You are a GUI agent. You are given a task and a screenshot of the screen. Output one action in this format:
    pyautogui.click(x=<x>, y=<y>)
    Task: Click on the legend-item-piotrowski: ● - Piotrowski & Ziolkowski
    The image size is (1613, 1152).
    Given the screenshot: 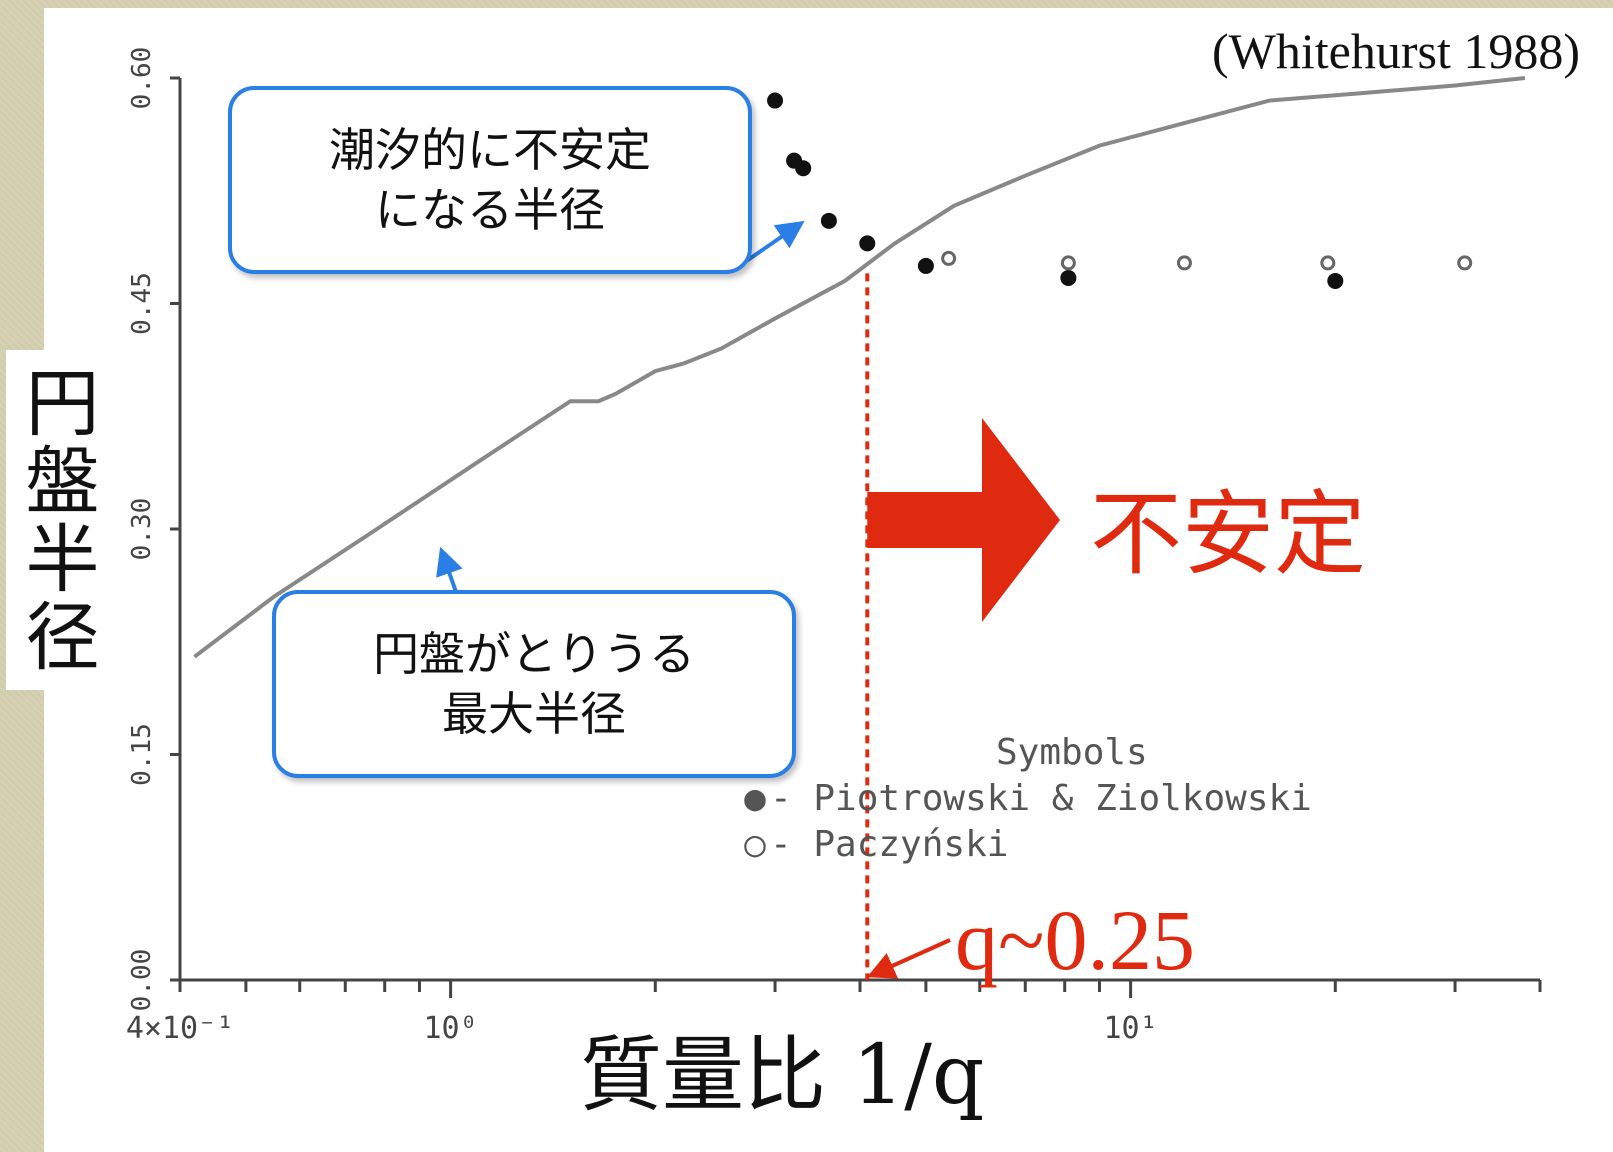 What is the action you would take?
    pyautogui.click(x=1110, y=799)
    